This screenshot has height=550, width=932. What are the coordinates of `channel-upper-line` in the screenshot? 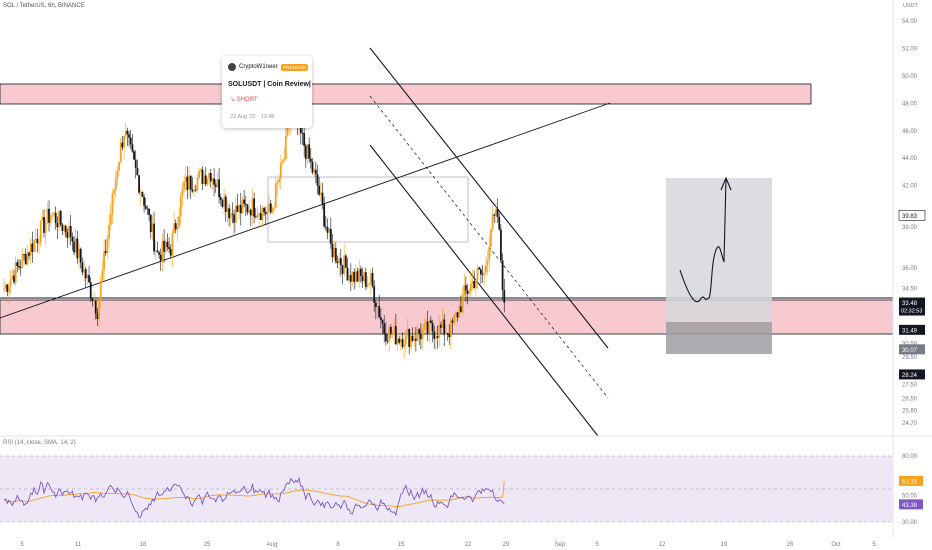 It's located at (489, 198).